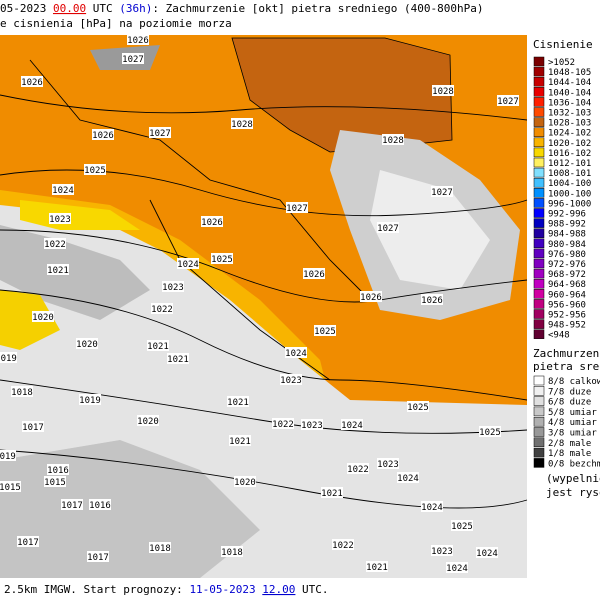 Image resolution: width=600 pixels, height=600 pixels. What do you see at coordinates (567, 225) in the screenshot?
I see `legend-label: 988-992` at bounding box center [567, 225].